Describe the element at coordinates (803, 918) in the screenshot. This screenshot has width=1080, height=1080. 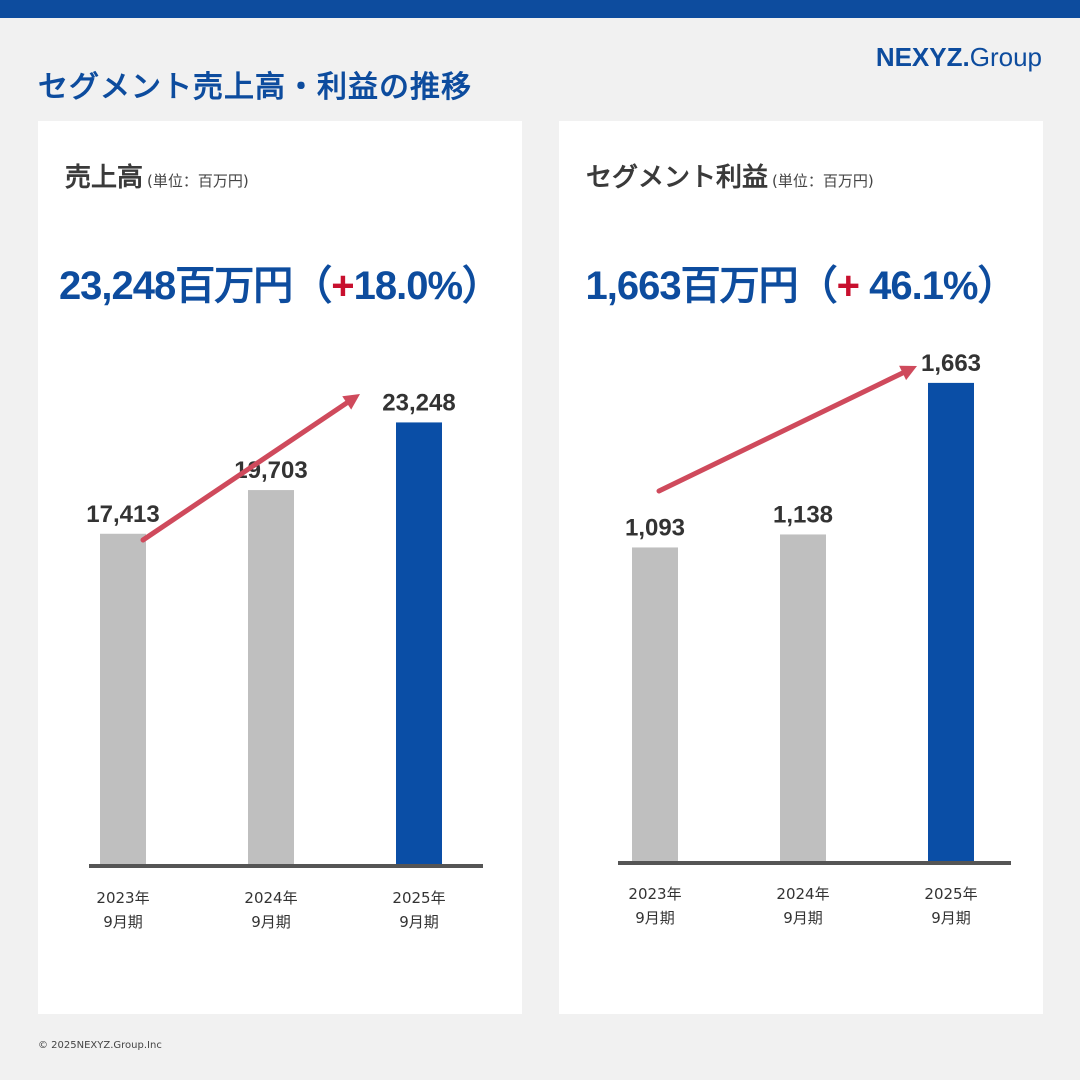
I see `profit-category-label-1-1: 9月期` at that location.